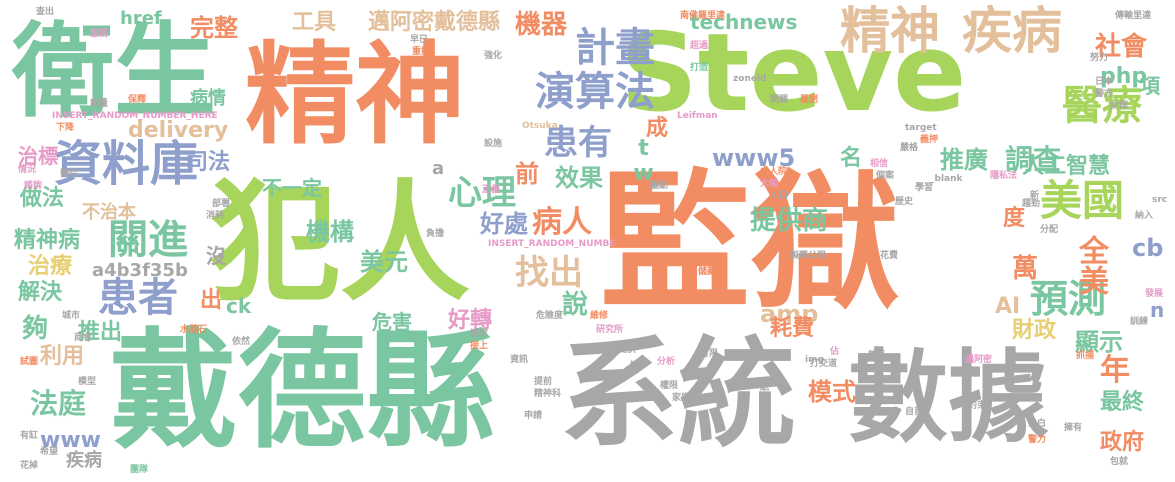 This screenshot has width=1175, height=482. I want to click on word-chu: 出, so click(211, 300).